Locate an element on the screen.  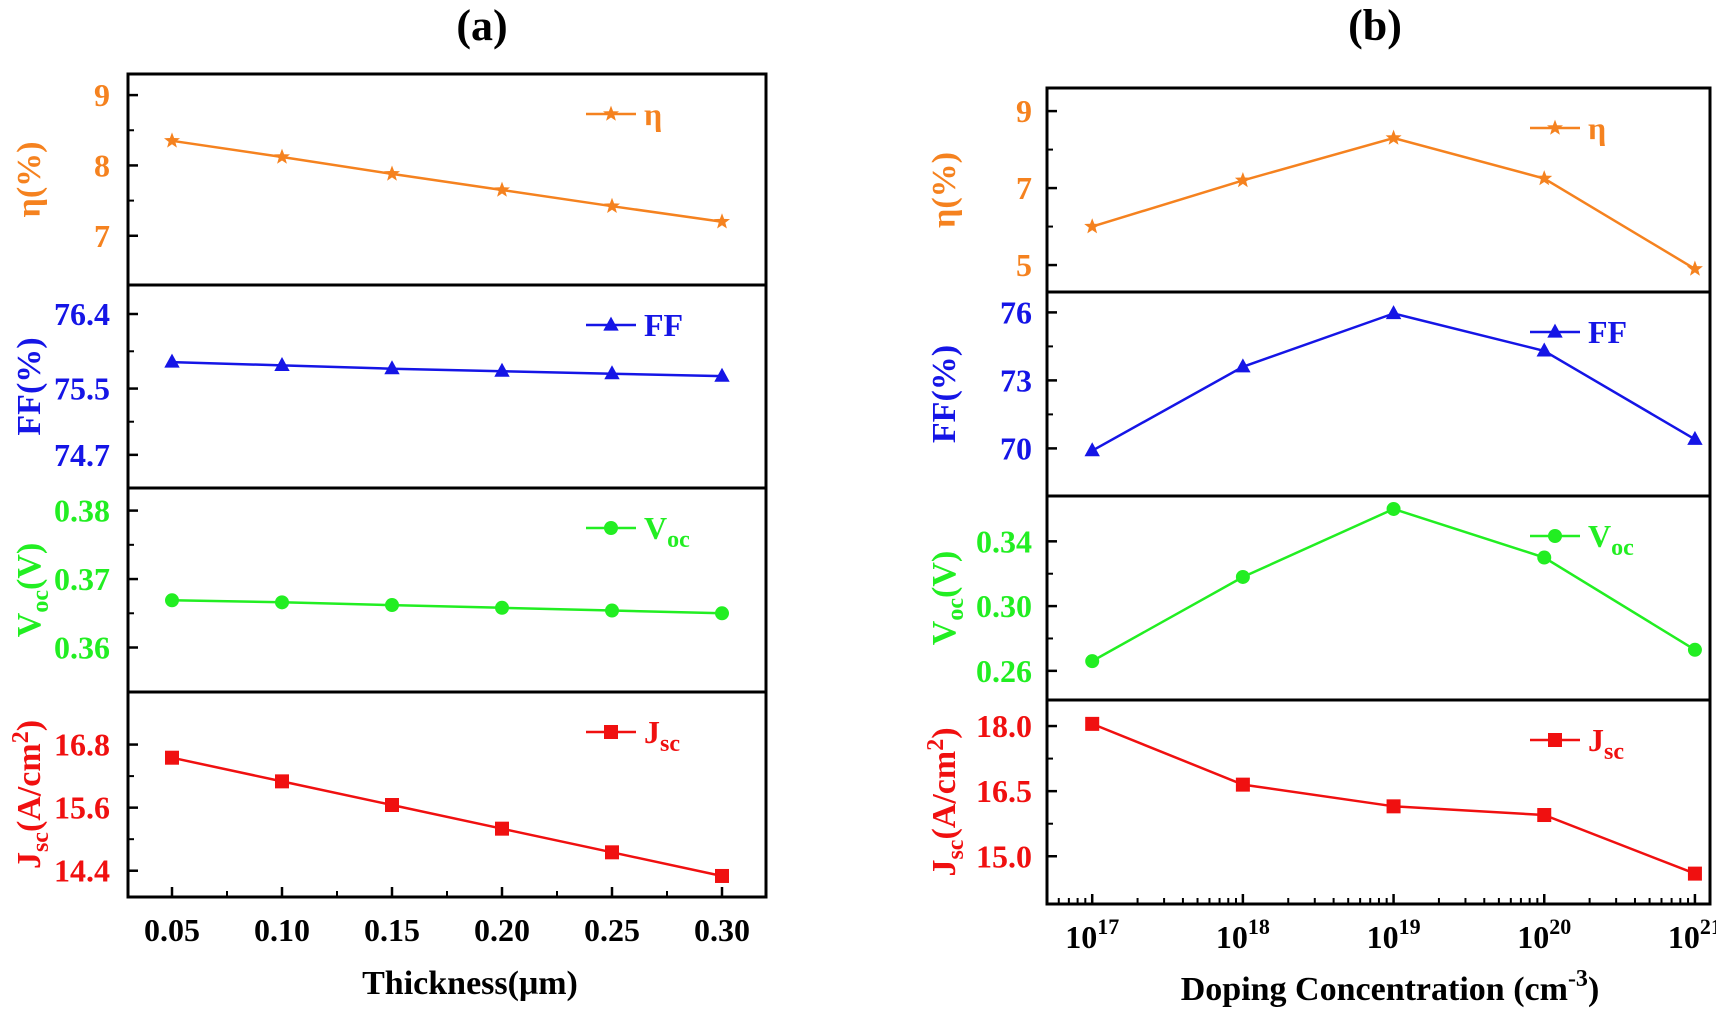
legend-main: J is located at coordinates (652, 732).